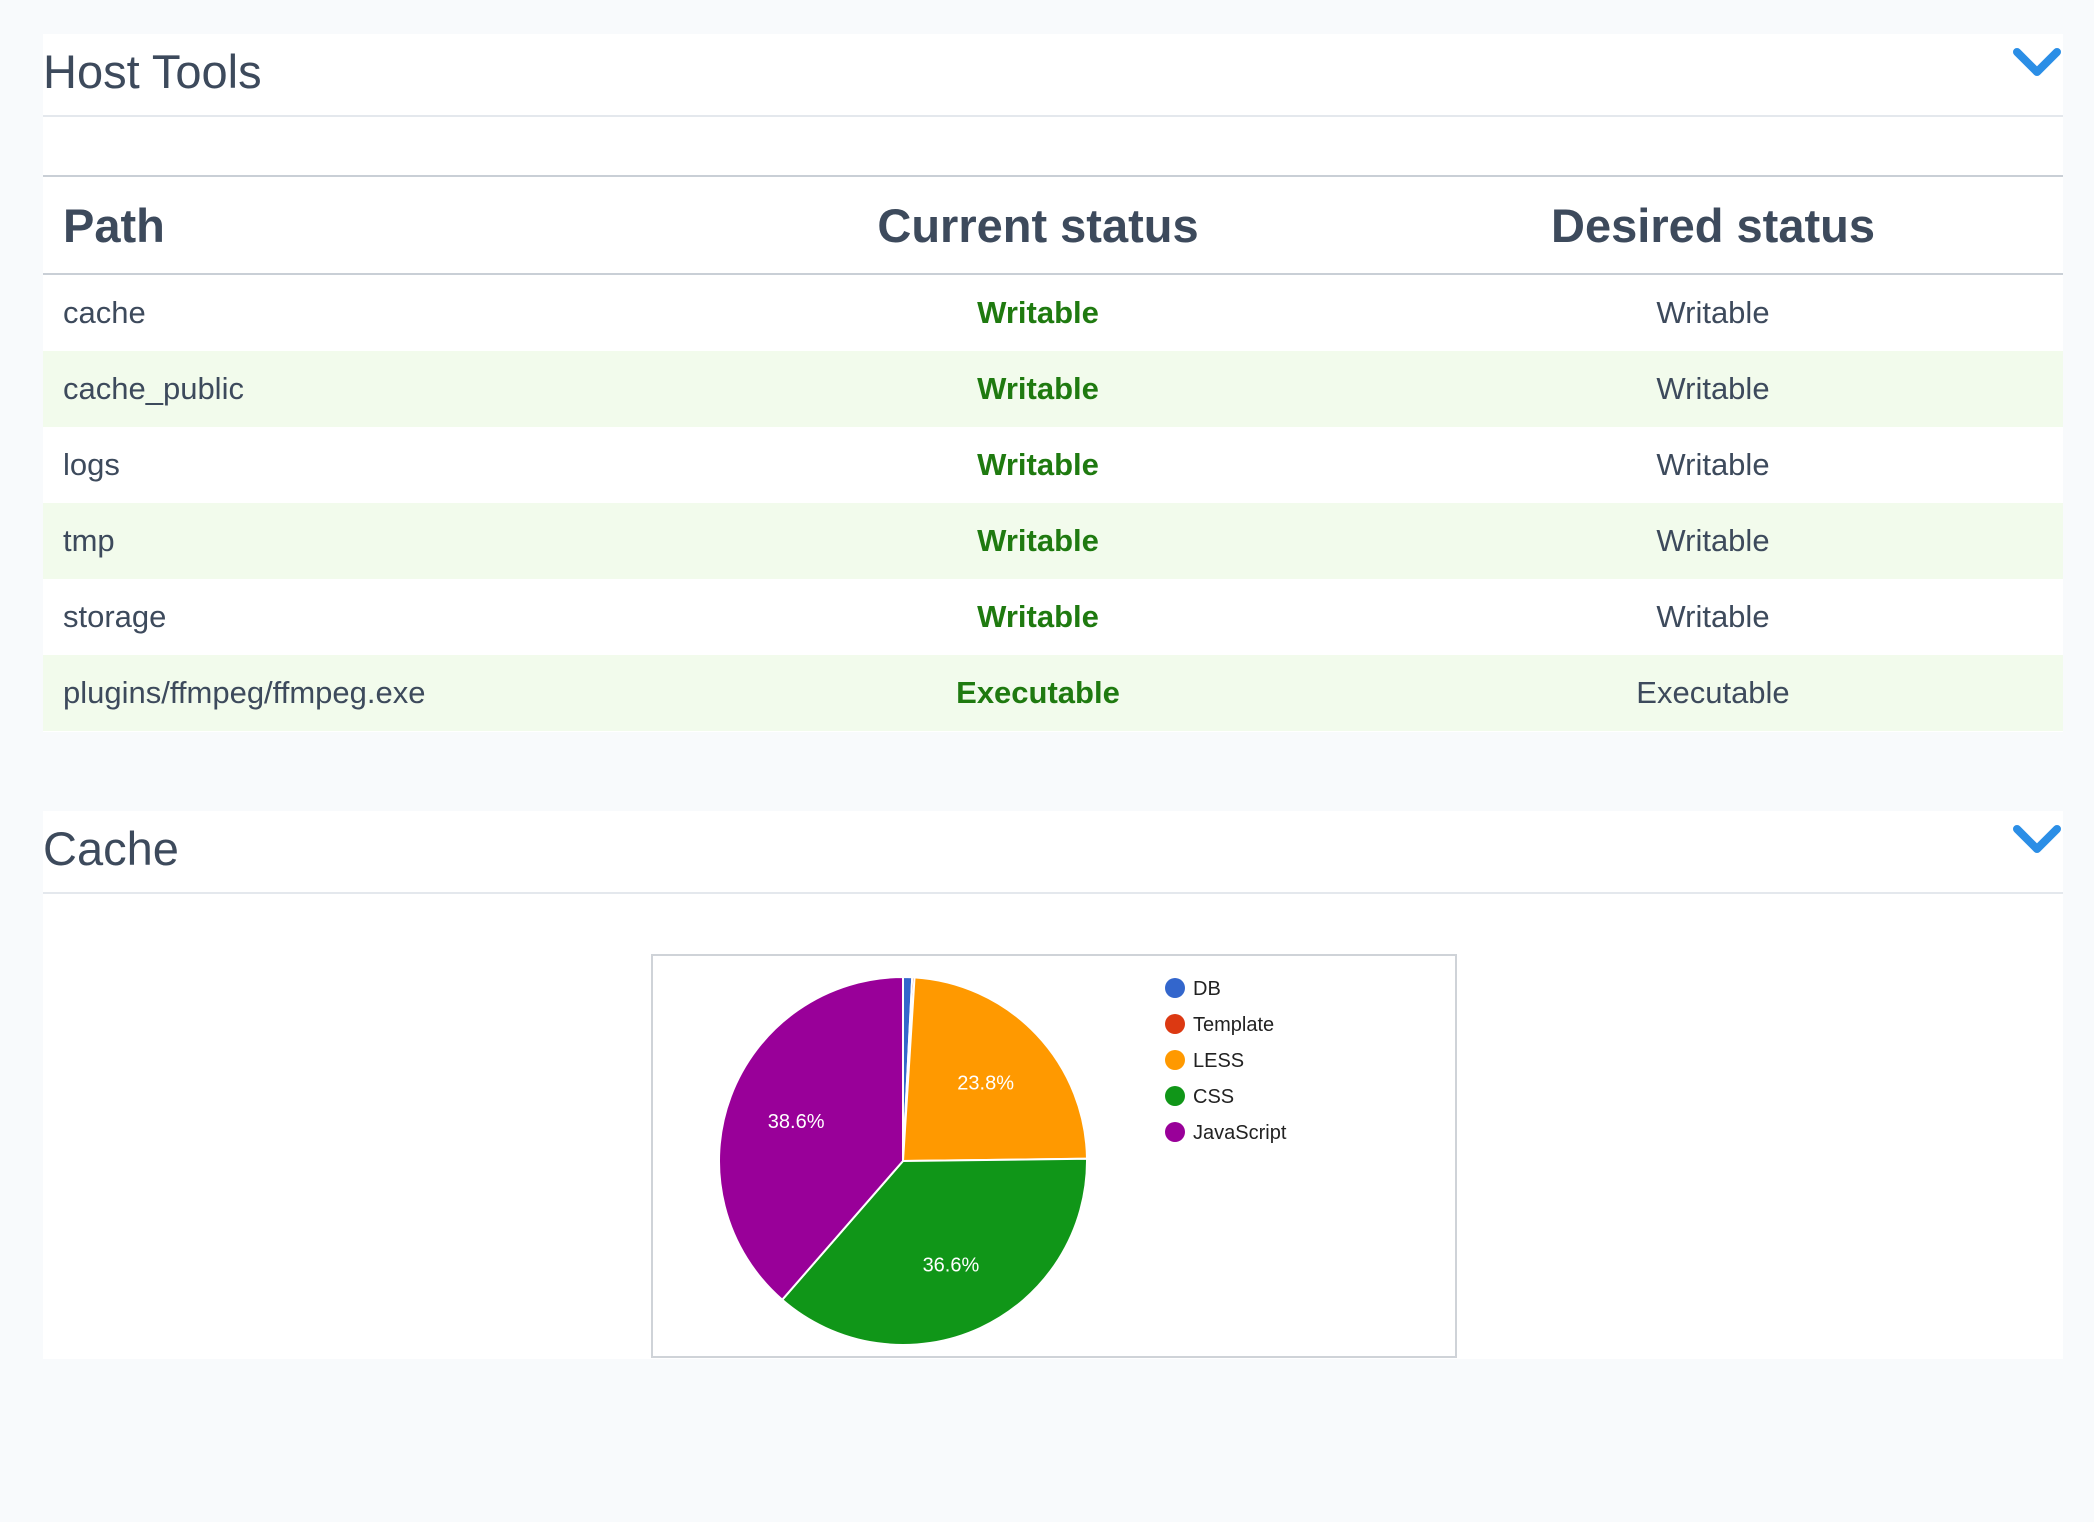  Describe the element at coordinates (985, 1083) in the screenshot. I see `pie-slice-label: 23.8%` at that location.